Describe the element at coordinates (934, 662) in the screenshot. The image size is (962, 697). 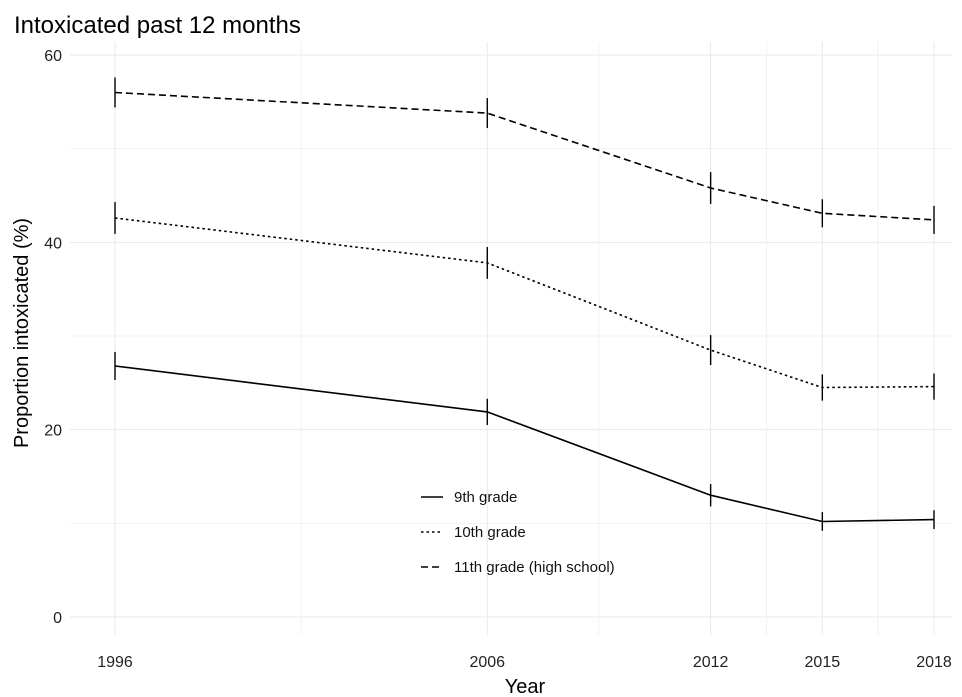
I see `x-tick-label: 2018` at that location.